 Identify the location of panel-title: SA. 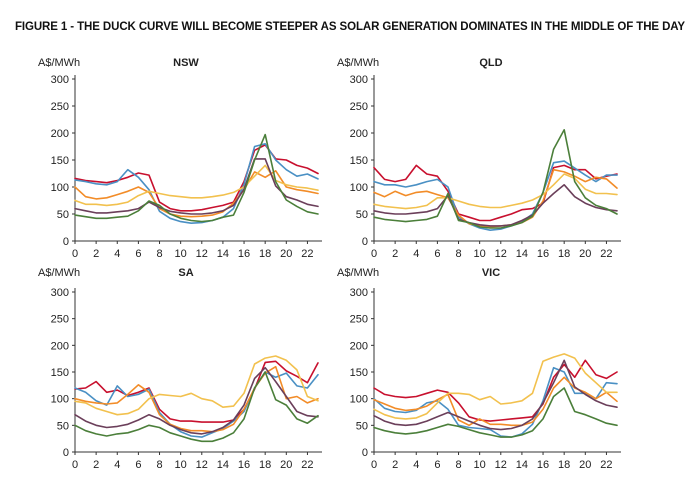
(185, 273).